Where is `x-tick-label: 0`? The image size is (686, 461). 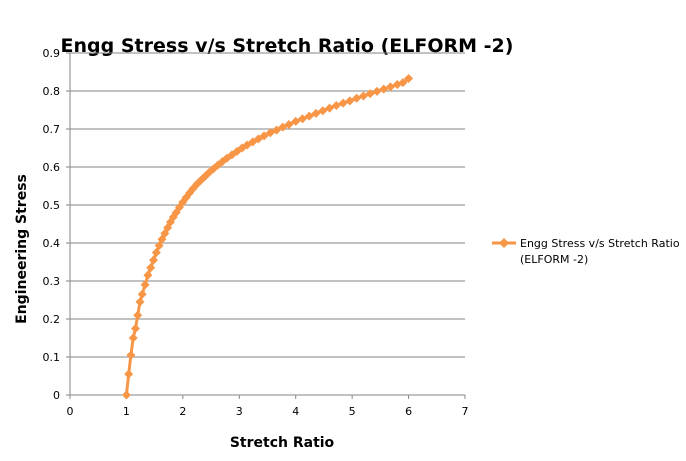 x-tick-label: 0 is located at coordinates (70, 411).